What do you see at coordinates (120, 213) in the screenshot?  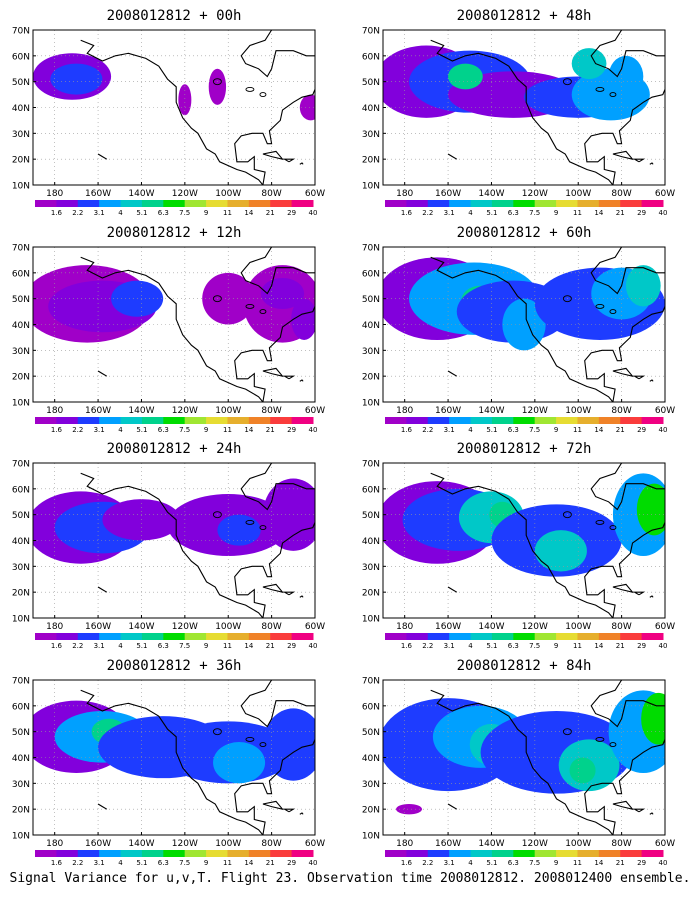 I see `colorbar-label: 4` at bounding box center [120, 213].